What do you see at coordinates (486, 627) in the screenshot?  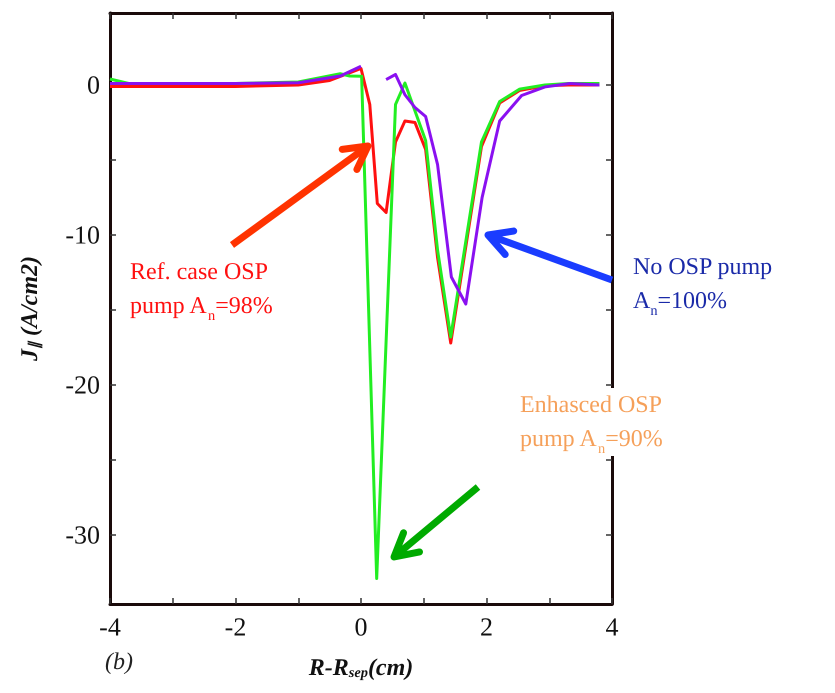 I see `x-tick-label: 2` at bounding box center [486, 627].